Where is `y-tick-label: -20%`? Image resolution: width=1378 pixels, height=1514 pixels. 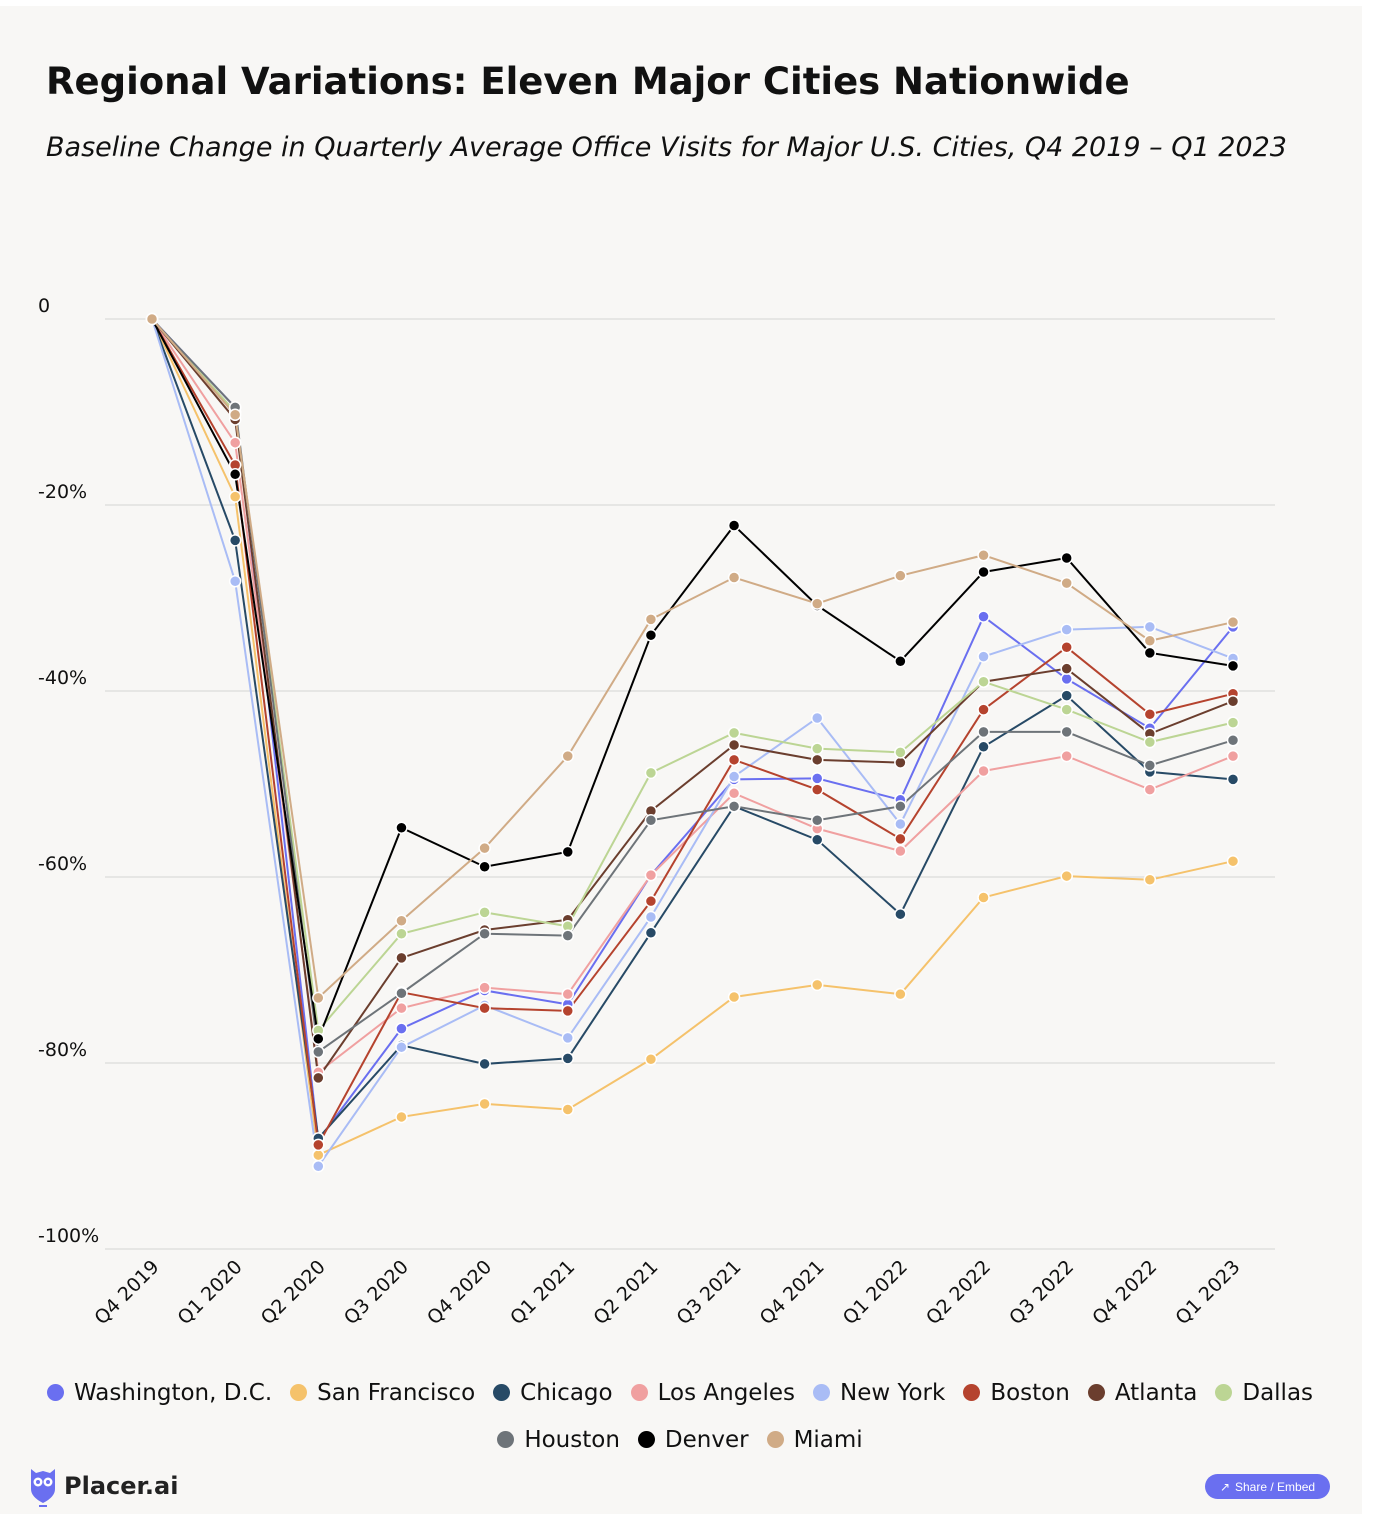 y-tick-label: -20% is located at coordinates (62, 492).